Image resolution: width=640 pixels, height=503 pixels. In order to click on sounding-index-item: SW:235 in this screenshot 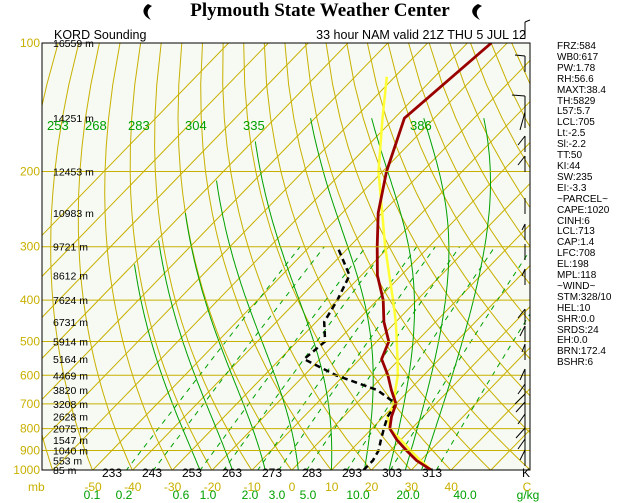, I will do `click(575, 177)`.